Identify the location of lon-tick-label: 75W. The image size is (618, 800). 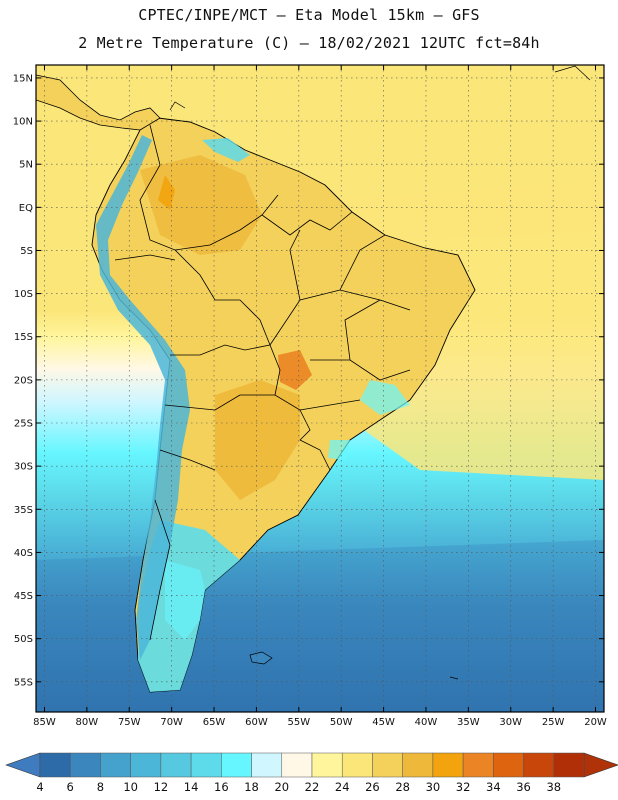
(129, 722).